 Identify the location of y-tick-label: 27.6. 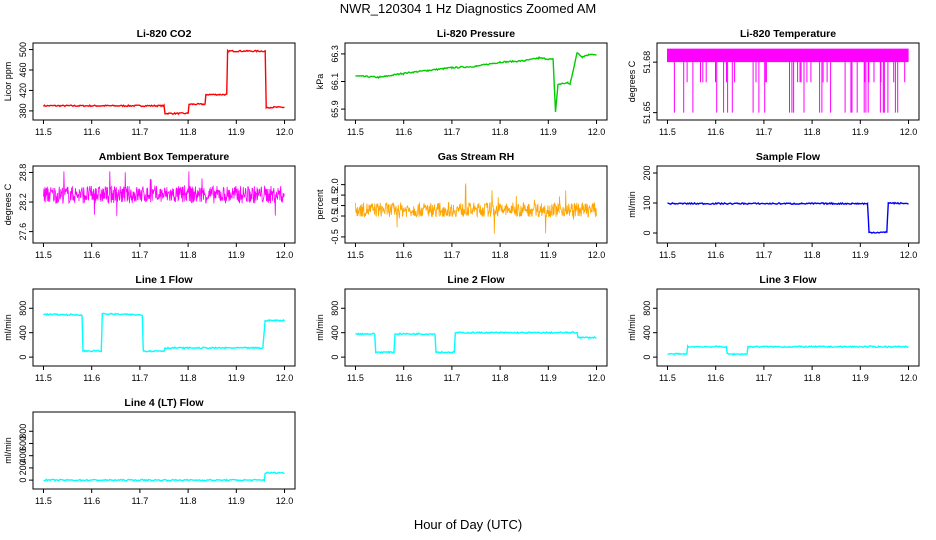
(23, 232).